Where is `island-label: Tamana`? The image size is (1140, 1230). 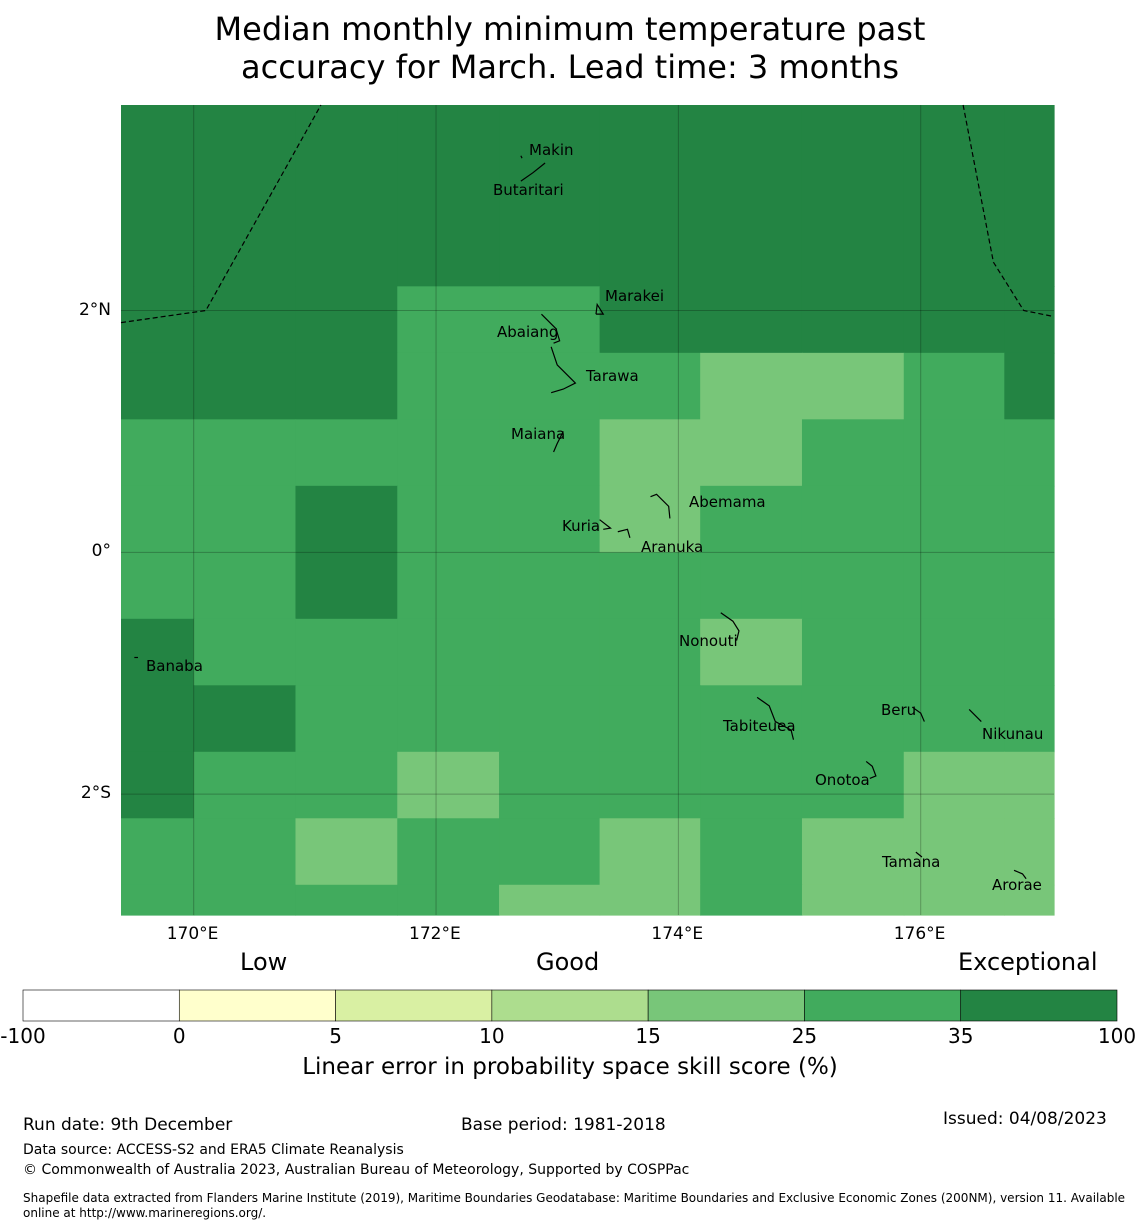 island-label: Tamana is located at coordinates (910, 862).